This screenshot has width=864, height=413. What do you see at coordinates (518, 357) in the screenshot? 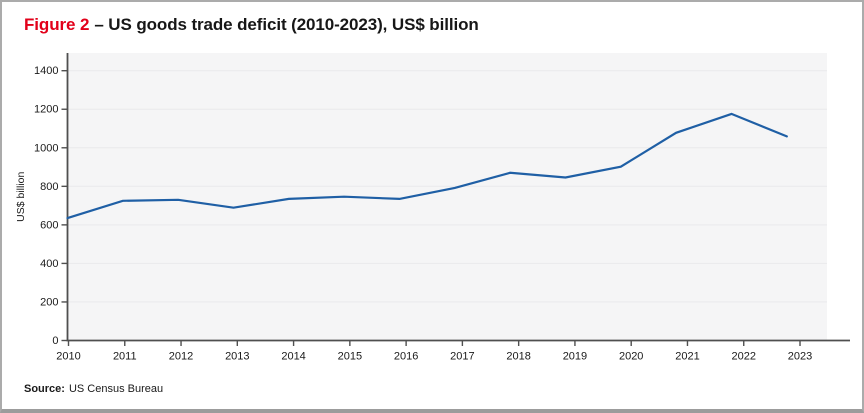
I see `x-tick-label: 2018` at bounding box center [518, 357].